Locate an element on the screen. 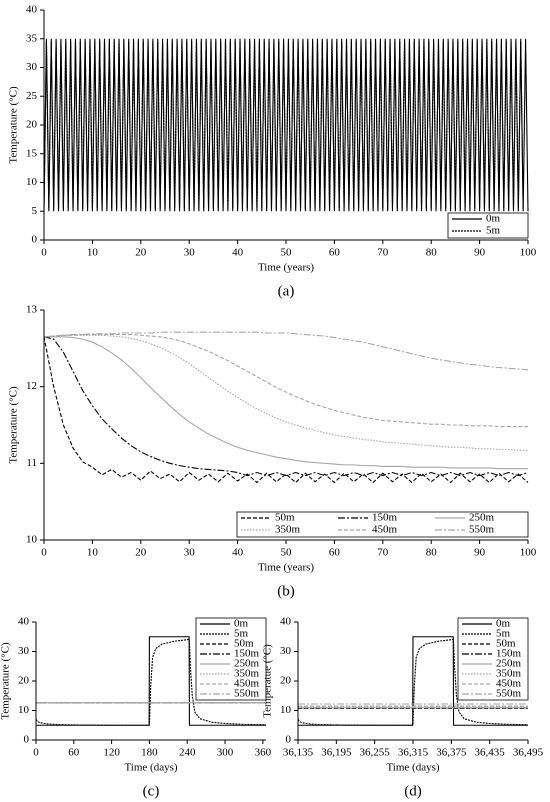 The image size is (550, 802). x-tick-label: 36,495 is located at coordinates (528, 753).